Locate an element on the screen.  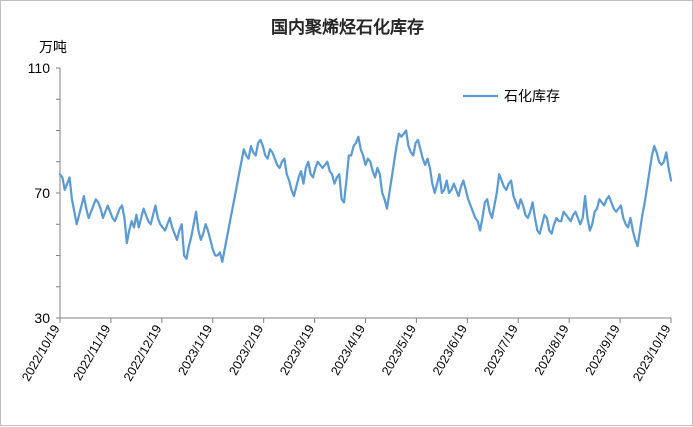
x-tick-label: 2023/2/19 is located at coordinates (246, 349).